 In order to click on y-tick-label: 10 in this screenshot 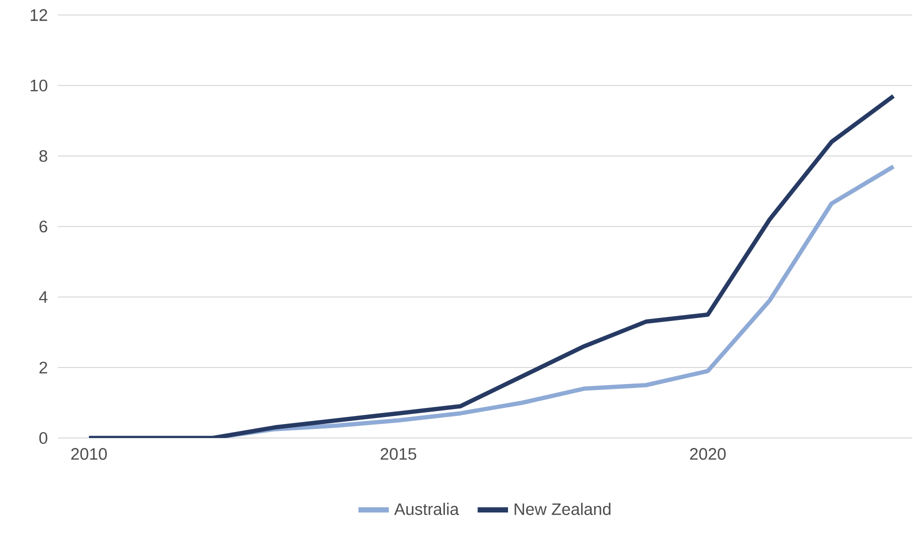, I will do `click(39, 86)`.